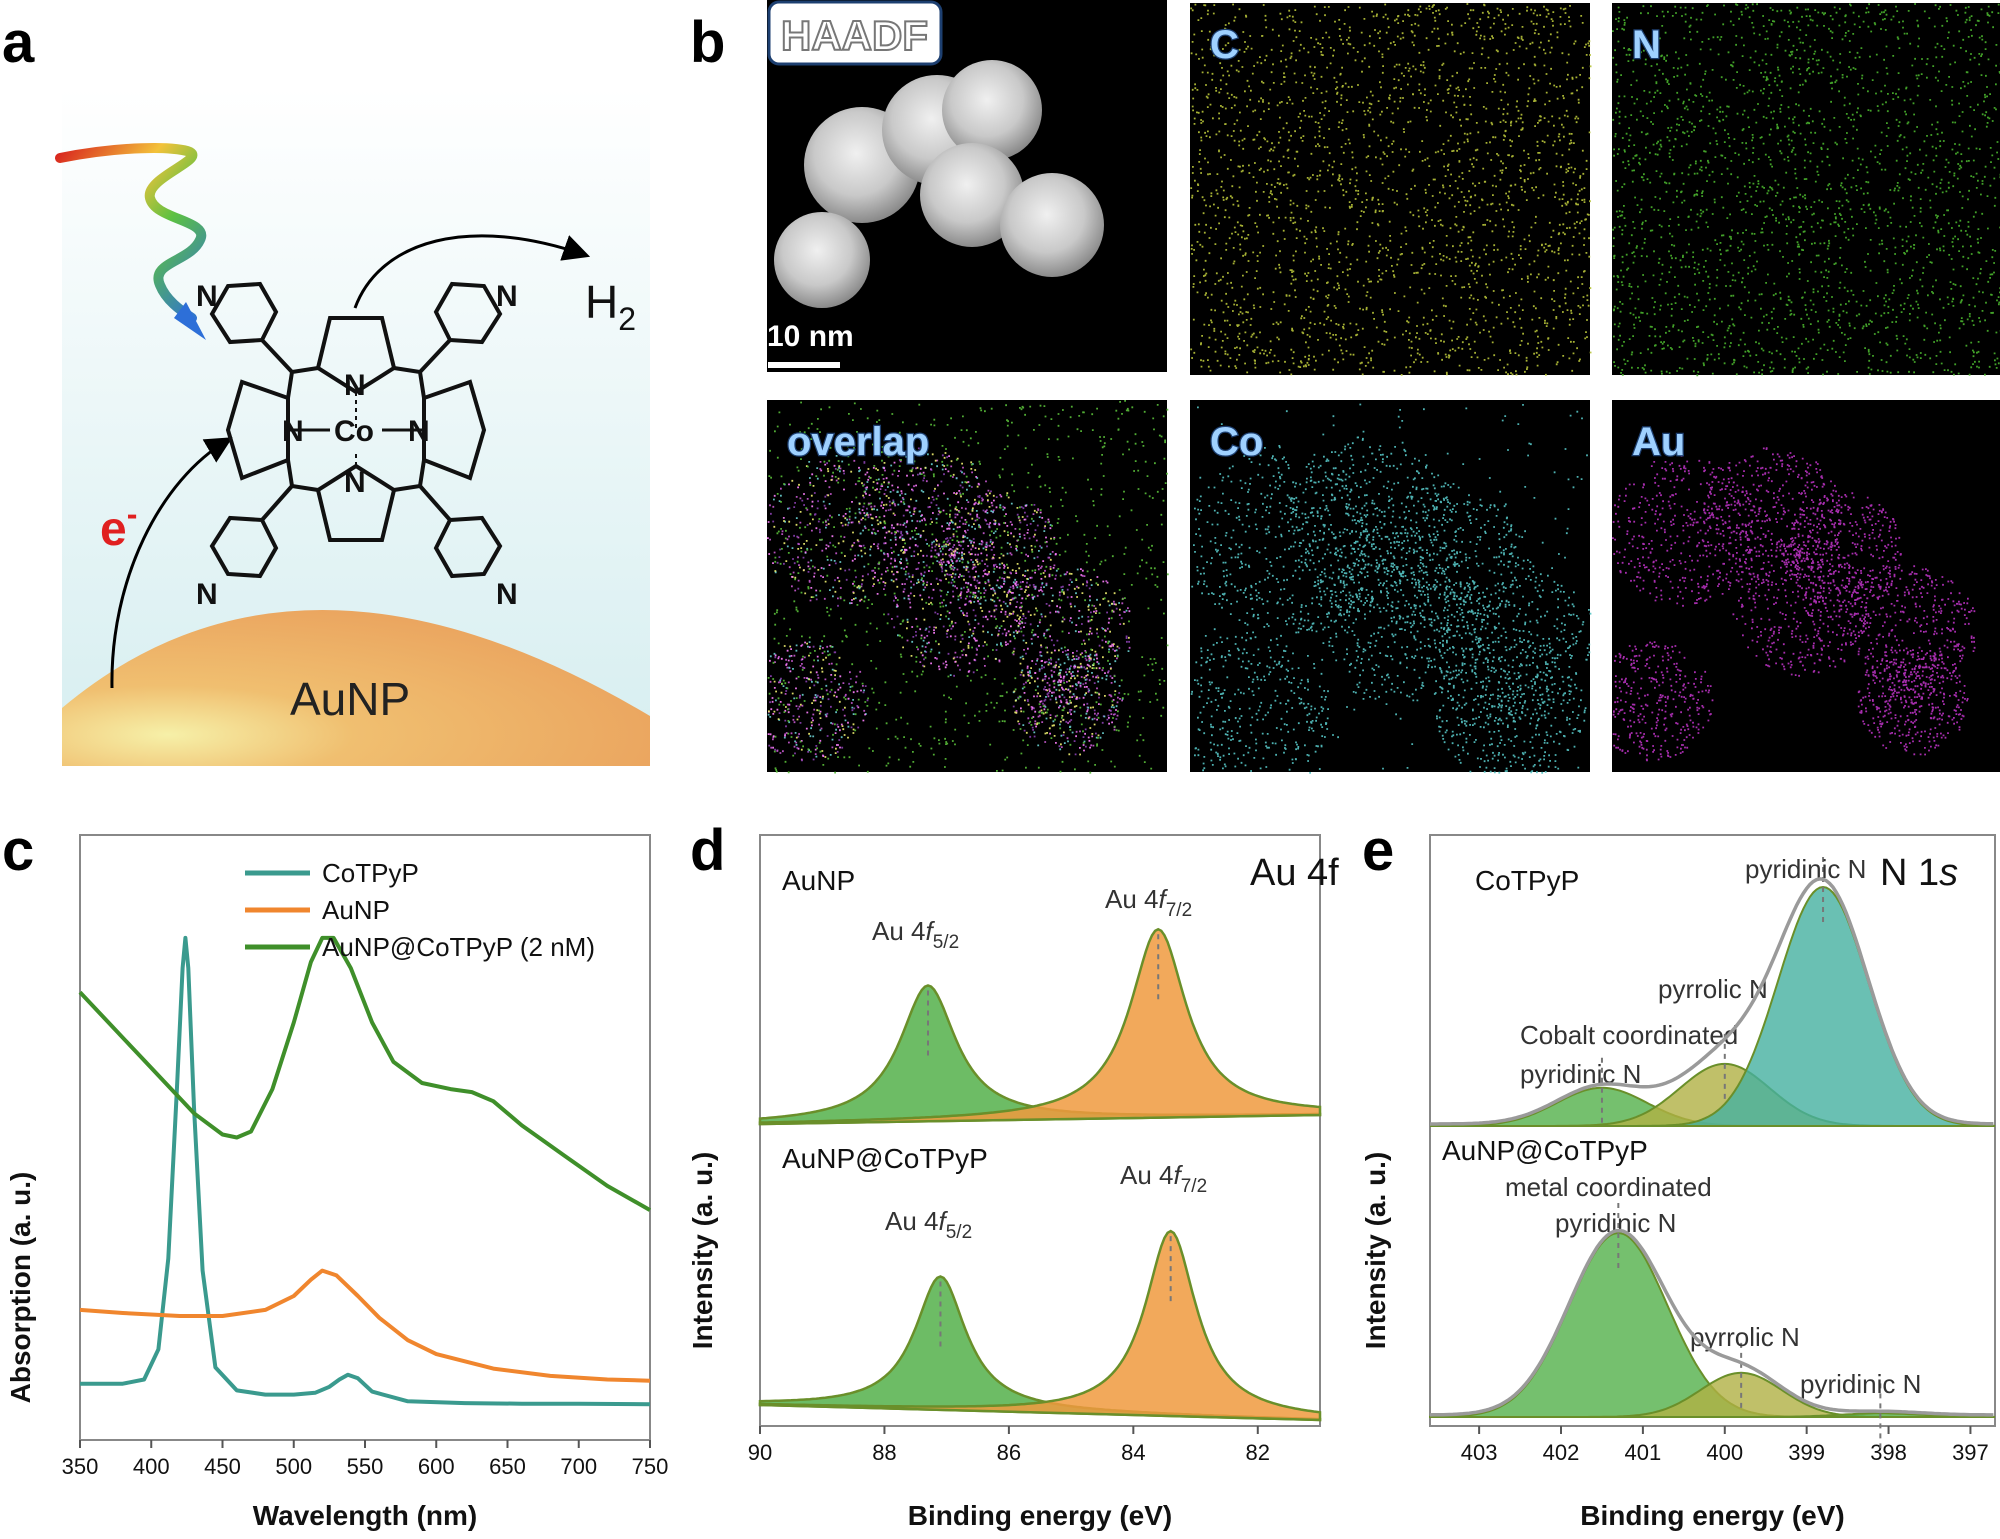 This screenshot has height=1539, width=2000. Describe the element at coordinates (207, 296) in the screenshot. I see `atom-n-py-tl: N` at that location.